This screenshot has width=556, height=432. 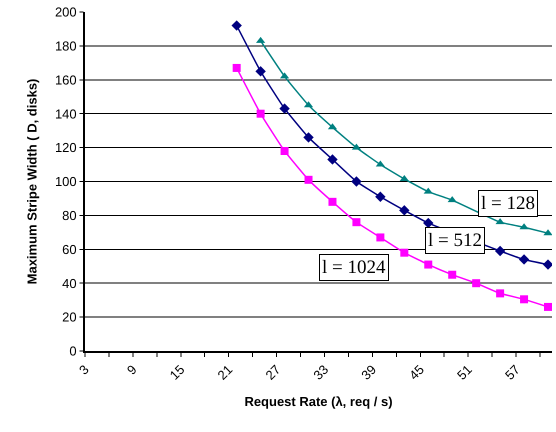 I want to click on annotation: l = 128, so click(x=508, y=203).